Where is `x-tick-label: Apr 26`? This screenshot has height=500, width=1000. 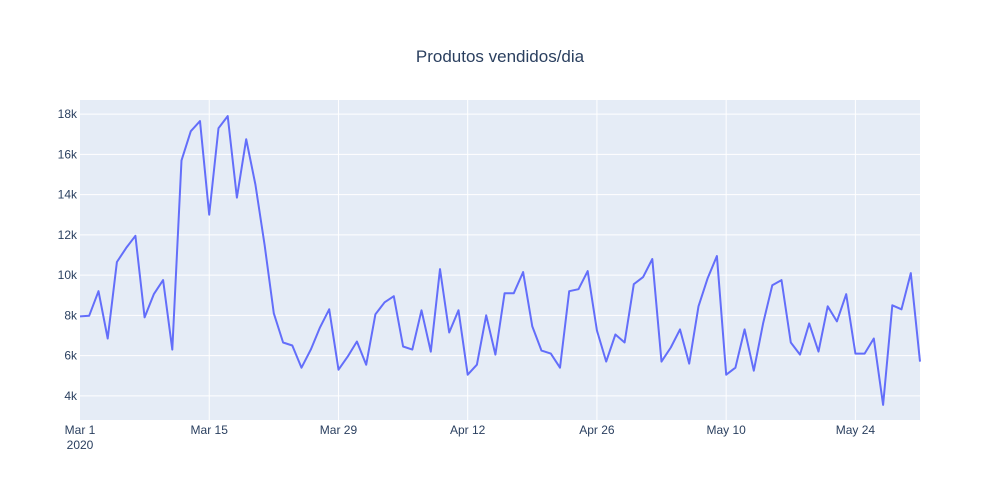 x-tick-label: Apr 26 is located at coordinates (597, 430).